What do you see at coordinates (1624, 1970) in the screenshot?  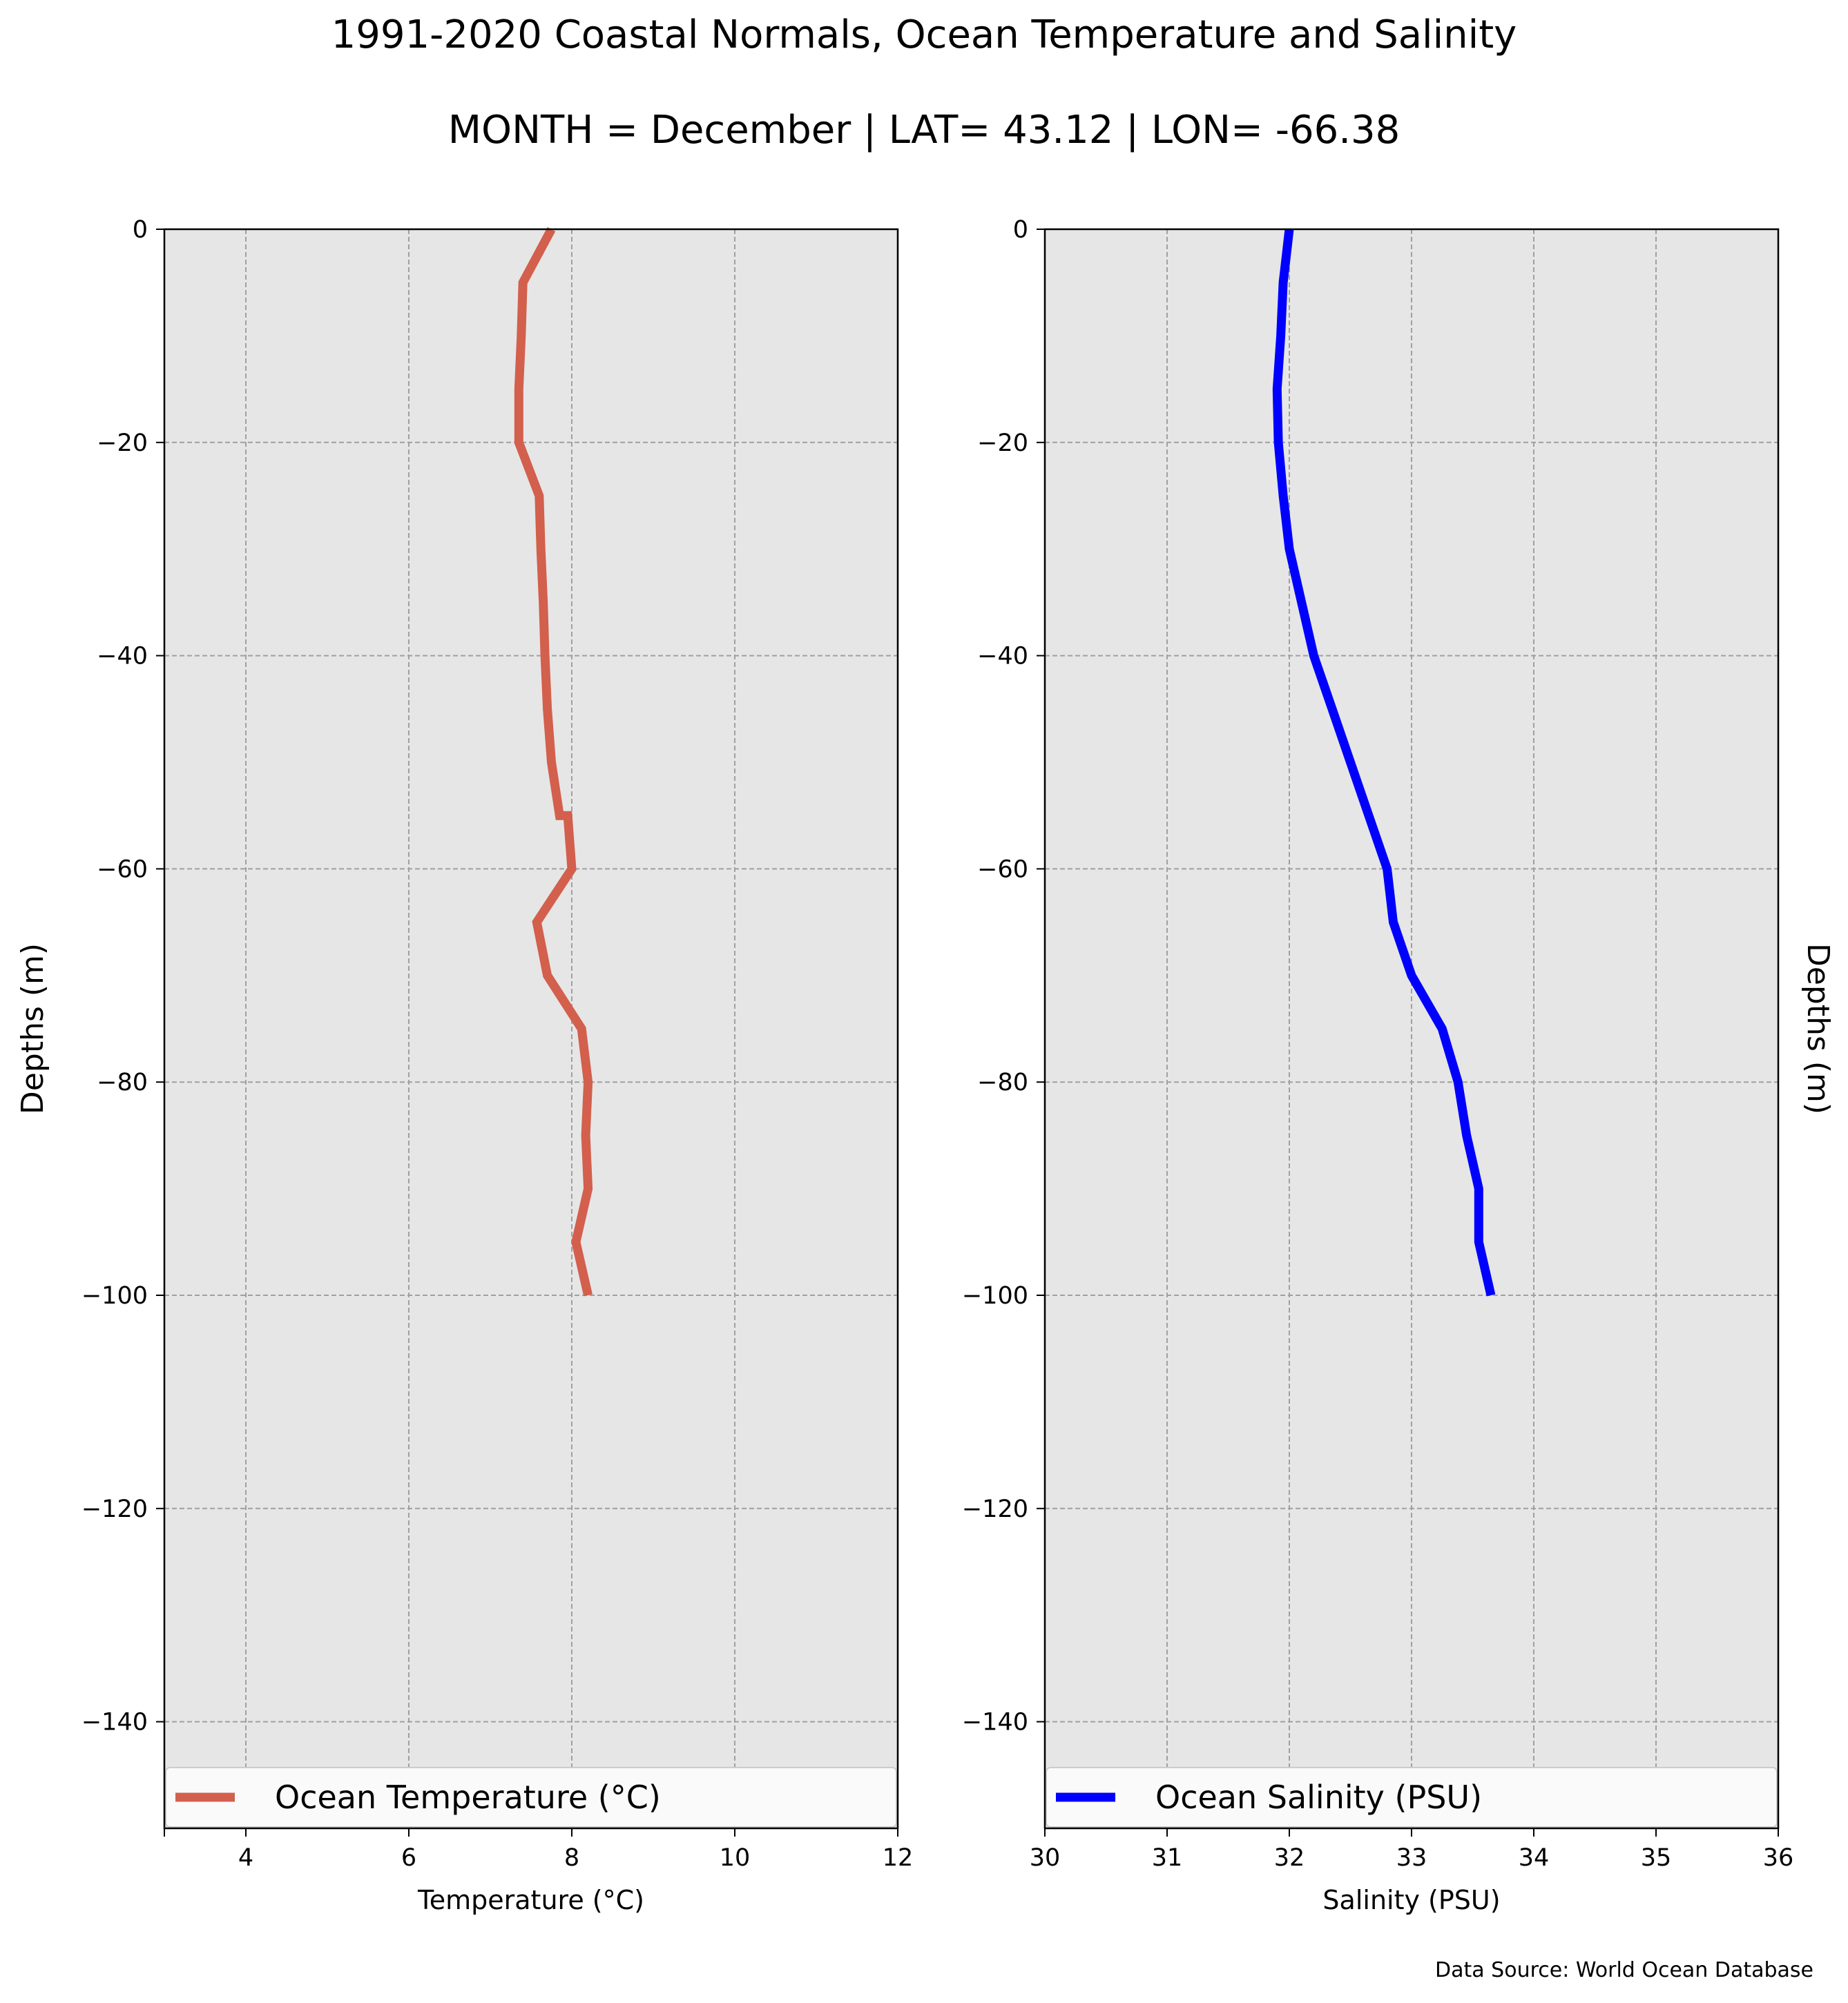 I see `data-source-note: Data Source: World Ocean Database` at bounding box center [1624, 1970].